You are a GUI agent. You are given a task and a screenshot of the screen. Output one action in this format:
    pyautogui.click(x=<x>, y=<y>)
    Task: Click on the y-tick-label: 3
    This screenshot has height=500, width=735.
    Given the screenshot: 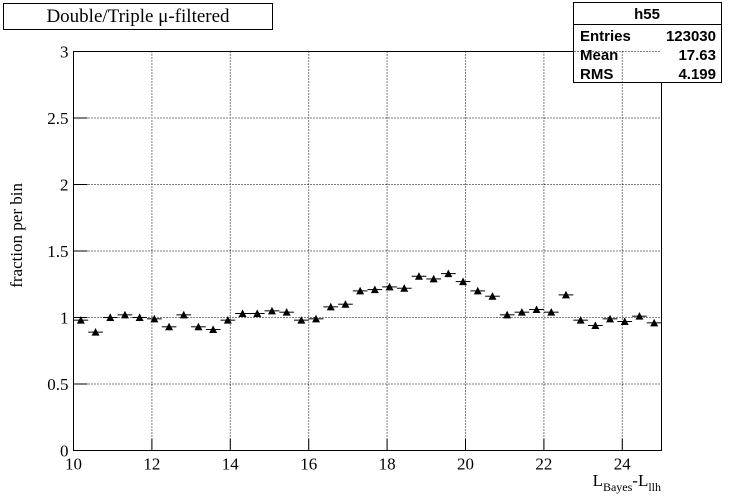 What is the action you would take?
    pyautogui.click(x=64, y=52)
    